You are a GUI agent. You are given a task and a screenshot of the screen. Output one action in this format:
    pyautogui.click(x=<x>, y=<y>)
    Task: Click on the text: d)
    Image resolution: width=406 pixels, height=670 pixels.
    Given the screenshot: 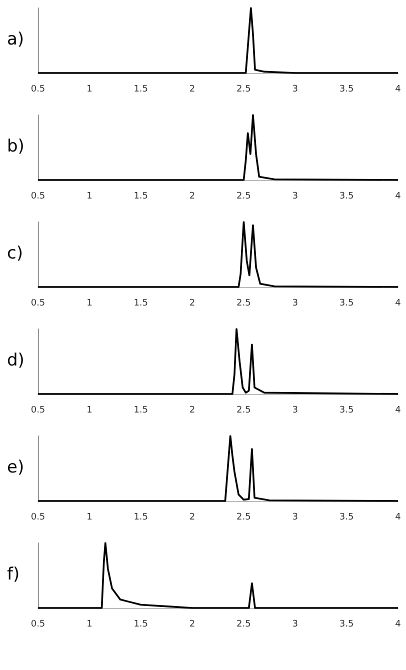 What is the action you would take?
    pyautogui.click(x=15, y=360)
    